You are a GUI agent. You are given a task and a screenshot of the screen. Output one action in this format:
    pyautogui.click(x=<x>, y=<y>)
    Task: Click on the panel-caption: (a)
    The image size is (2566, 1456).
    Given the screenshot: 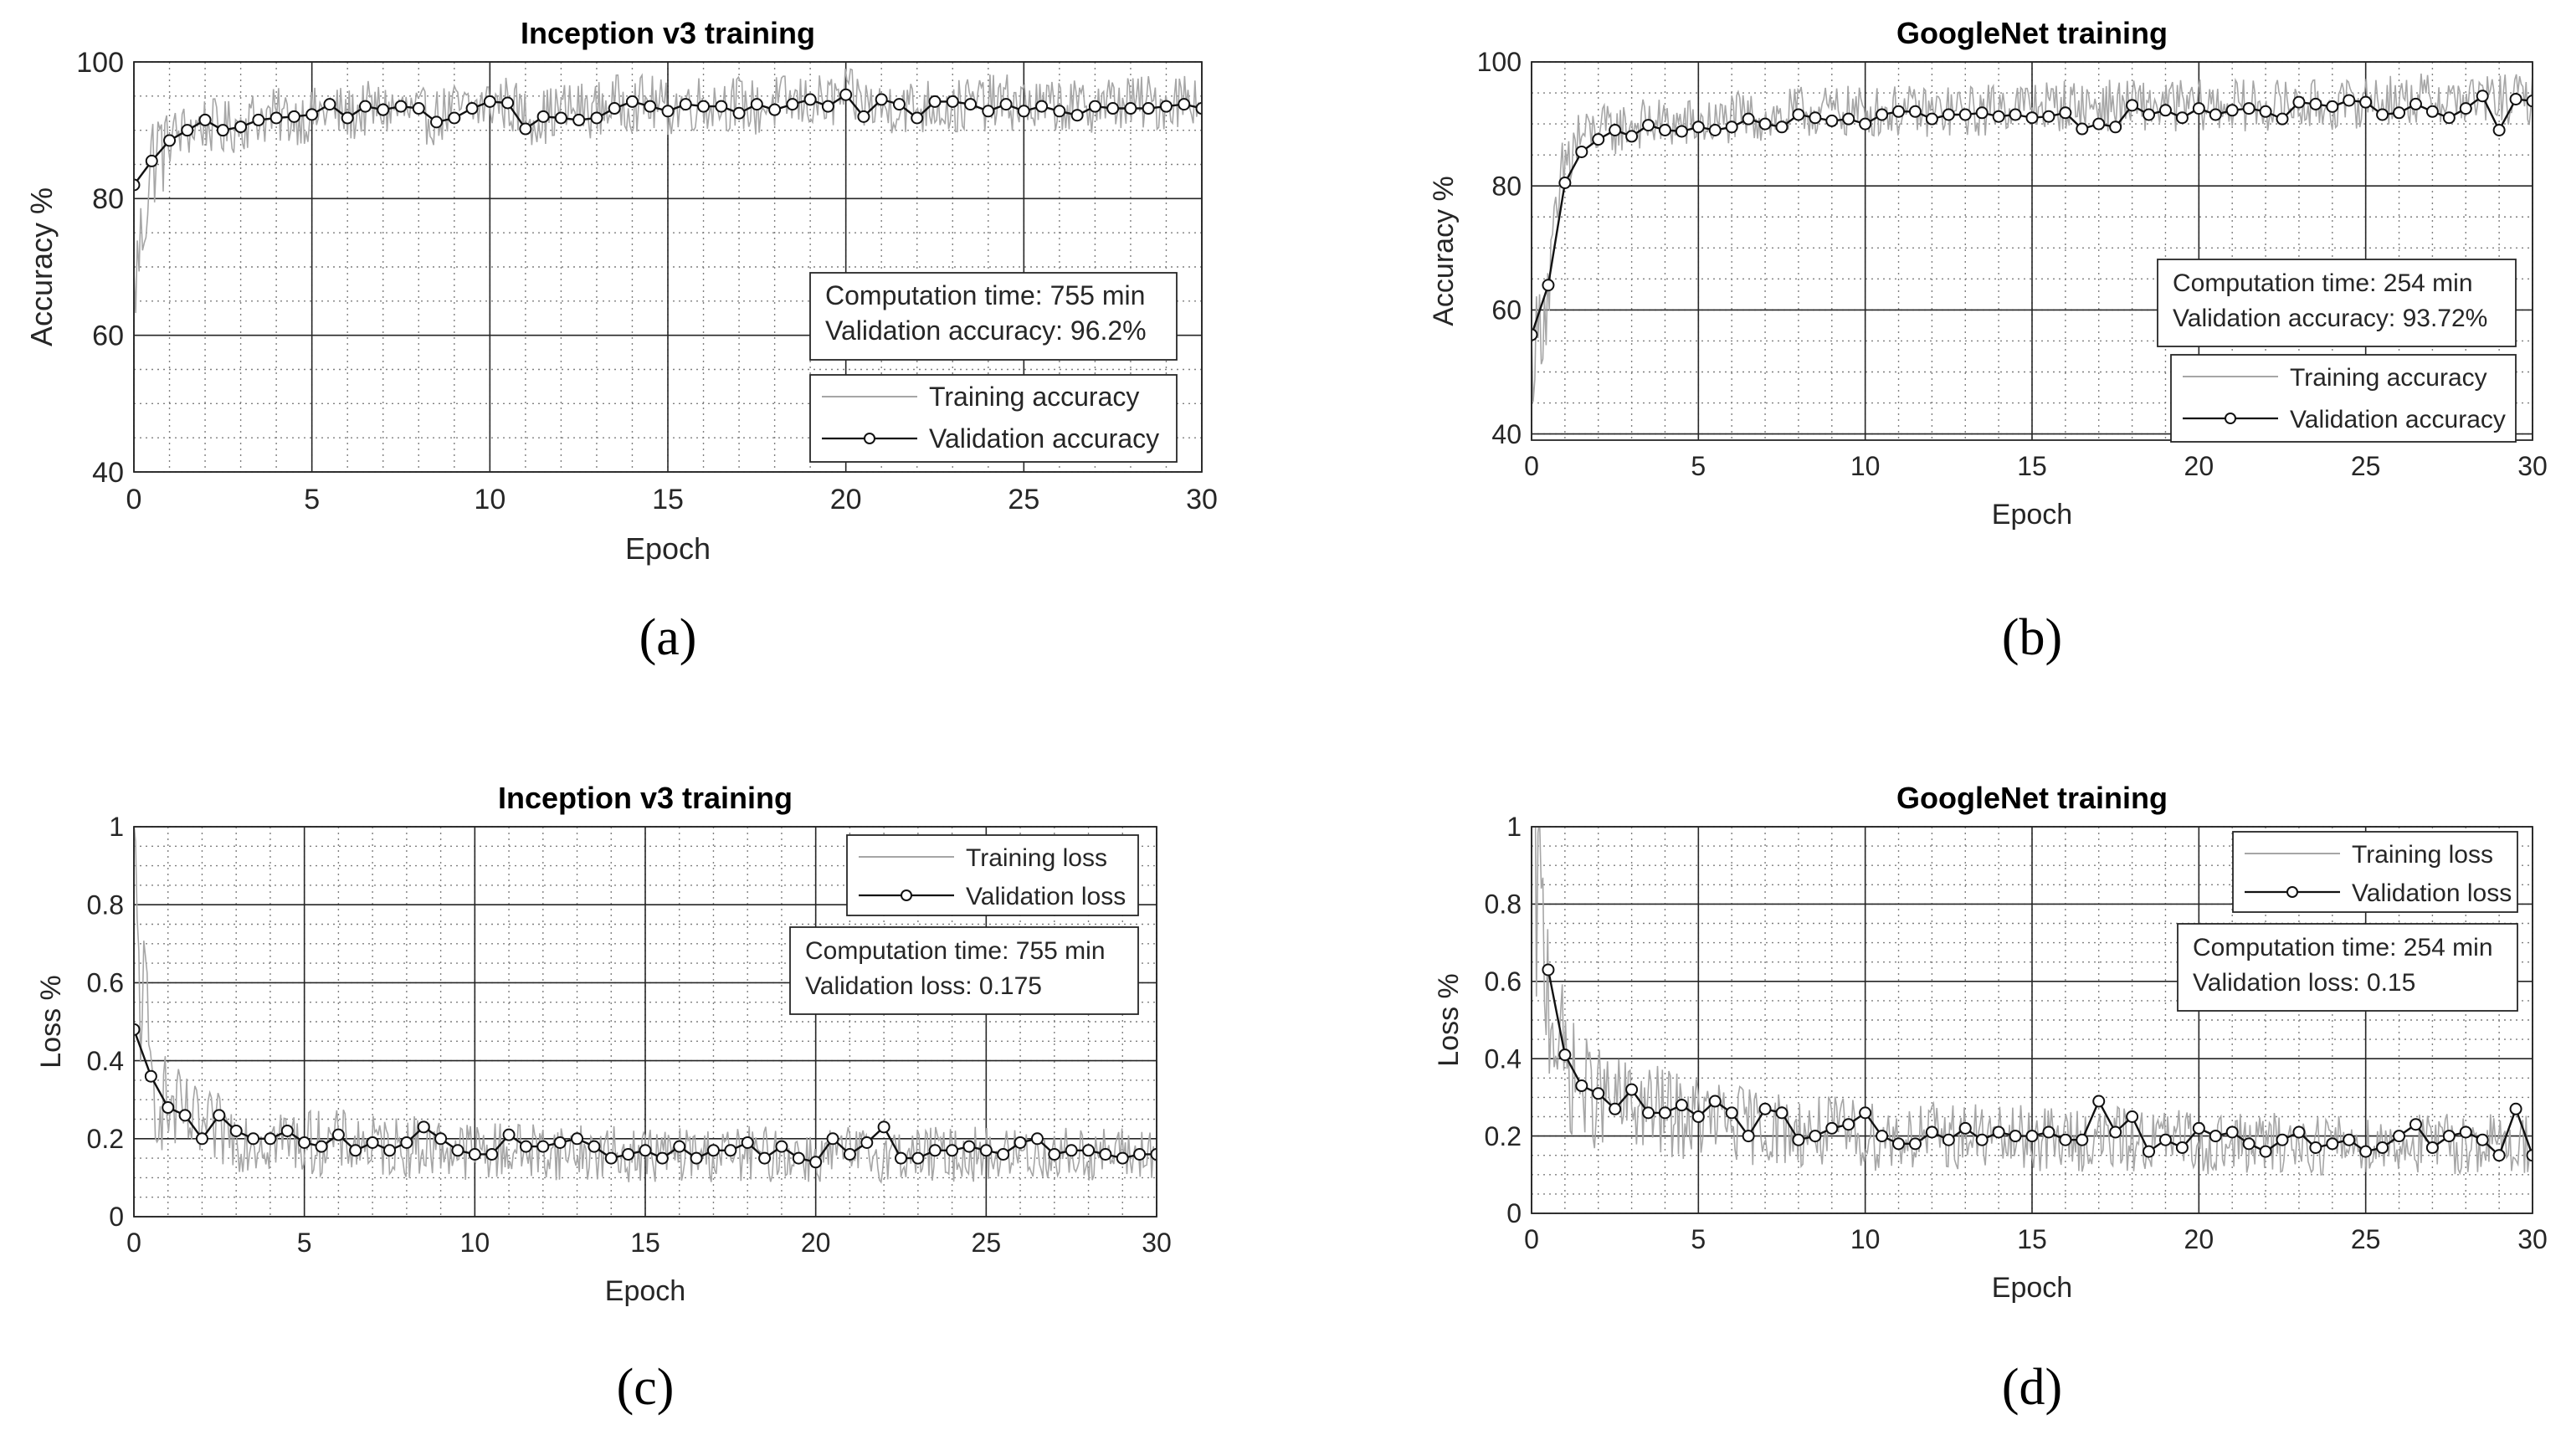 What is the action you would take?
    pyautogui.click(x=668, y=637)
    